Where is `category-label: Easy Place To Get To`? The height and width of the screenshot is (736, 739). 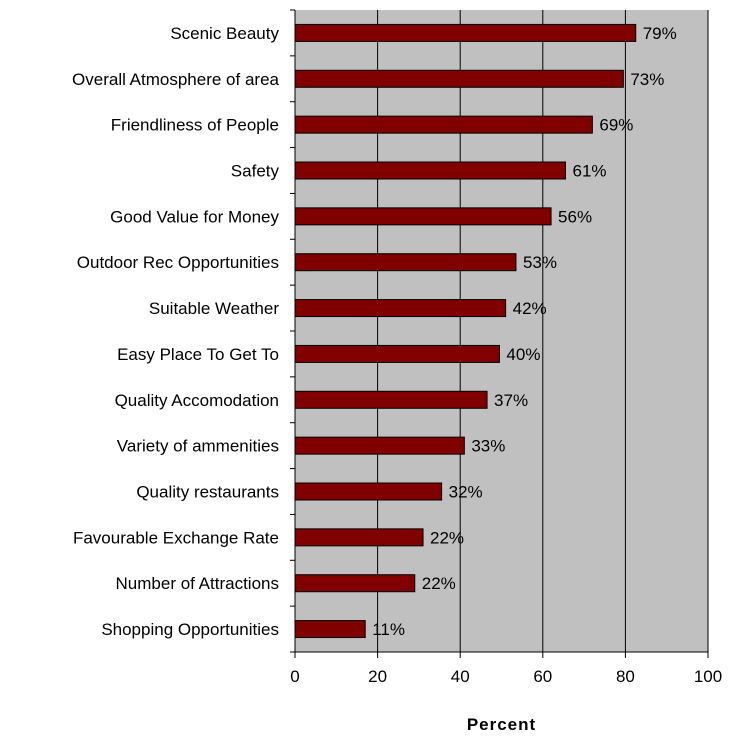 category-label: Easy Place To Get To is located at coordinates (198, 354).